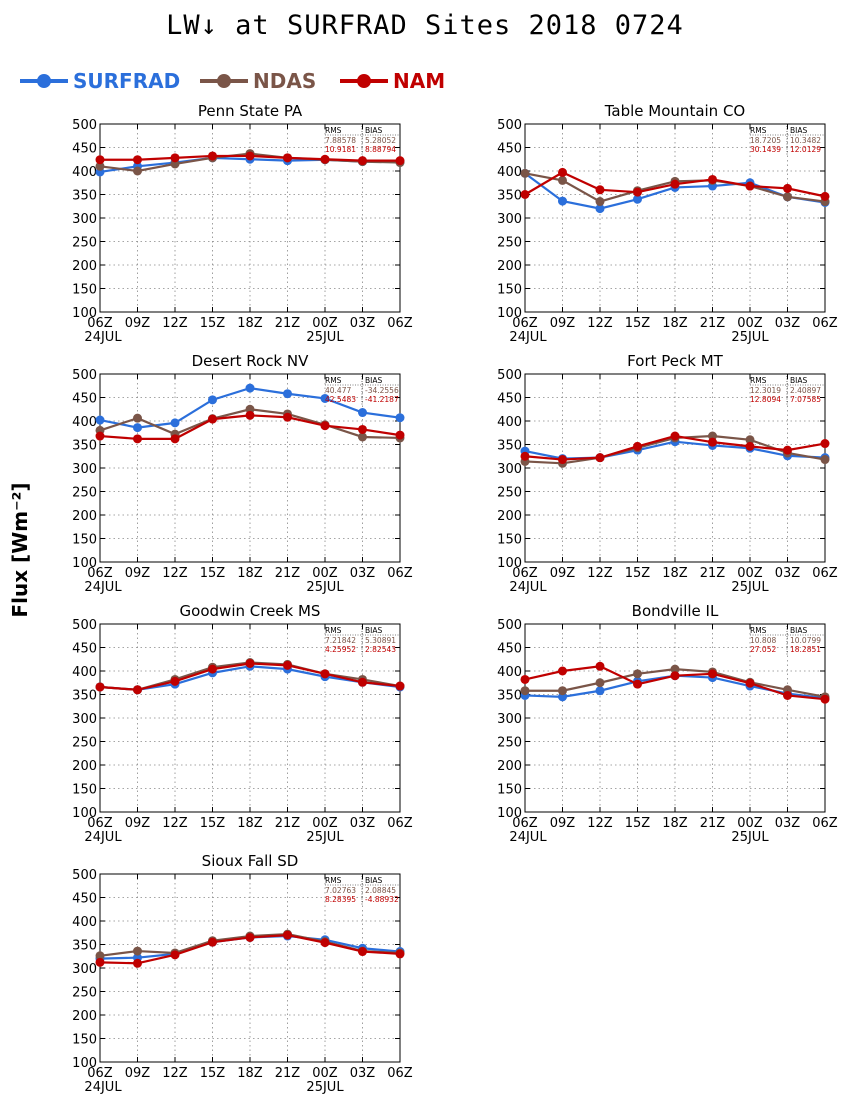 Image resolution: width=850 pixels, height=1100 pixels. I want to click on legend-label-nam: NAM, so click(419, 81).